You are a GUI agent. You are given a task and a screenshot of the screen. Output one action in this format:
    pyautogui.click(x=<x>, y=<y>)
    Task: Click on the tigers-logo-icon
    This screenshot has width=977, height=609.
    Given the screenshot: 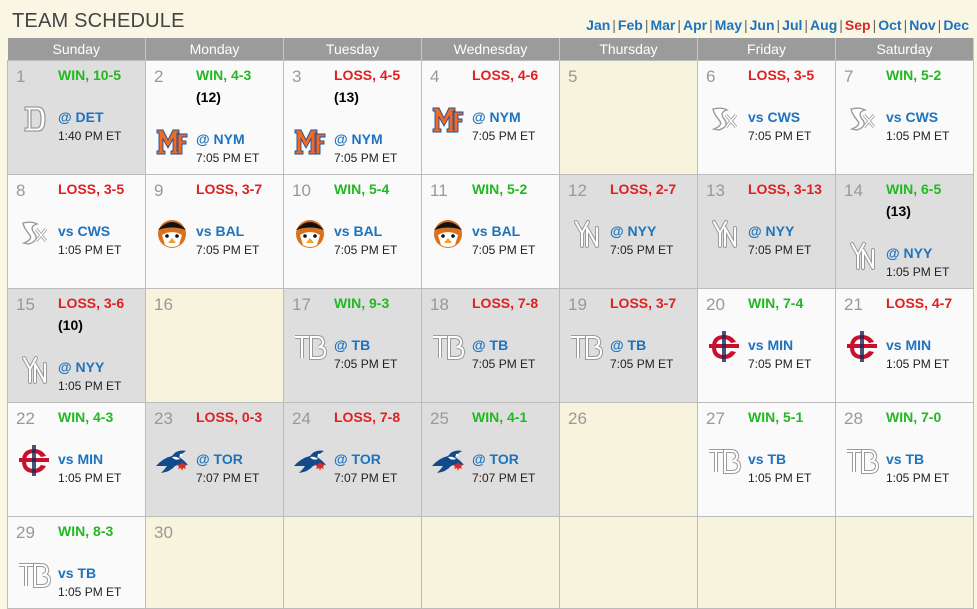 What is the action you would take?
    pyautogui.click(x=34, y=119)
    